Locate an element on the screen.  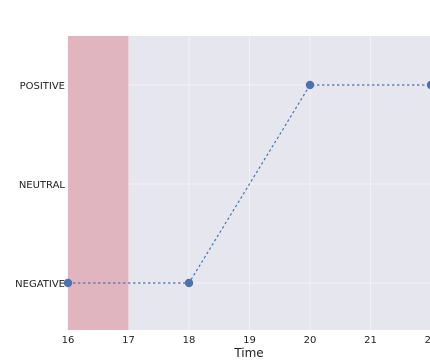
y-tick-label: NEGATIVE is located at coordinates (40, 284).